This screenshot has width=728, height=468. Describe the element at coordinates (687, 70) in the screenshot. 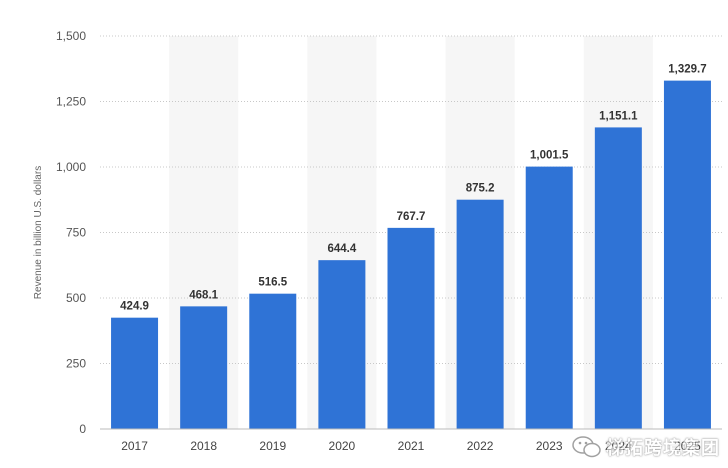

I see `data-label: 1,329.7` at that location.